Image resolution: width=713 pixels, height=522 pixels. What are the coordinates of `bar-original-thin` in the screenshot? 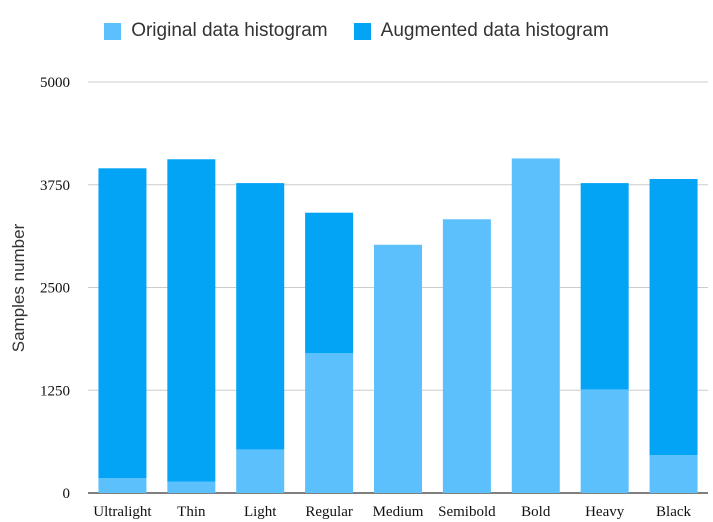 It's located at (191, 487).